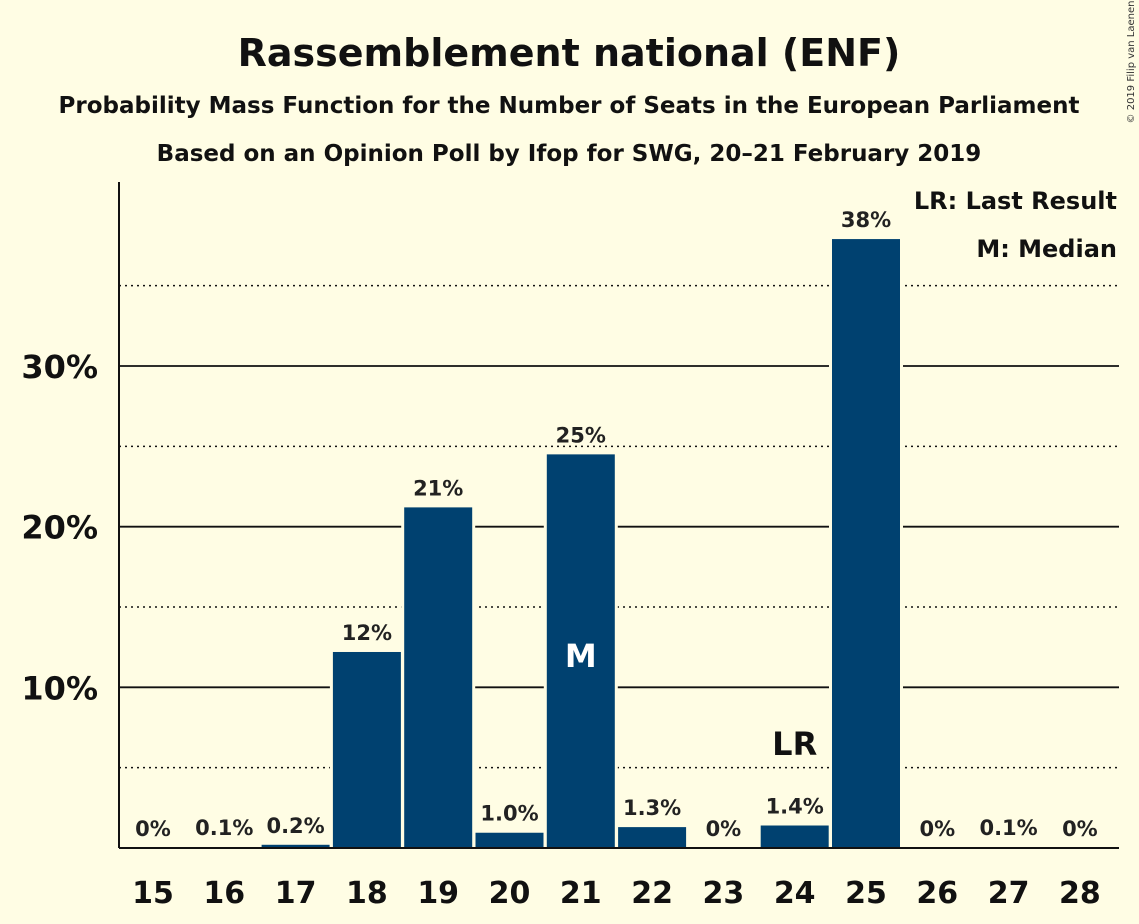  What do you see at coordinates (59, 688) in the screenshot?
I see `y-tick-label: 10%` at bounding box center [59, 688].